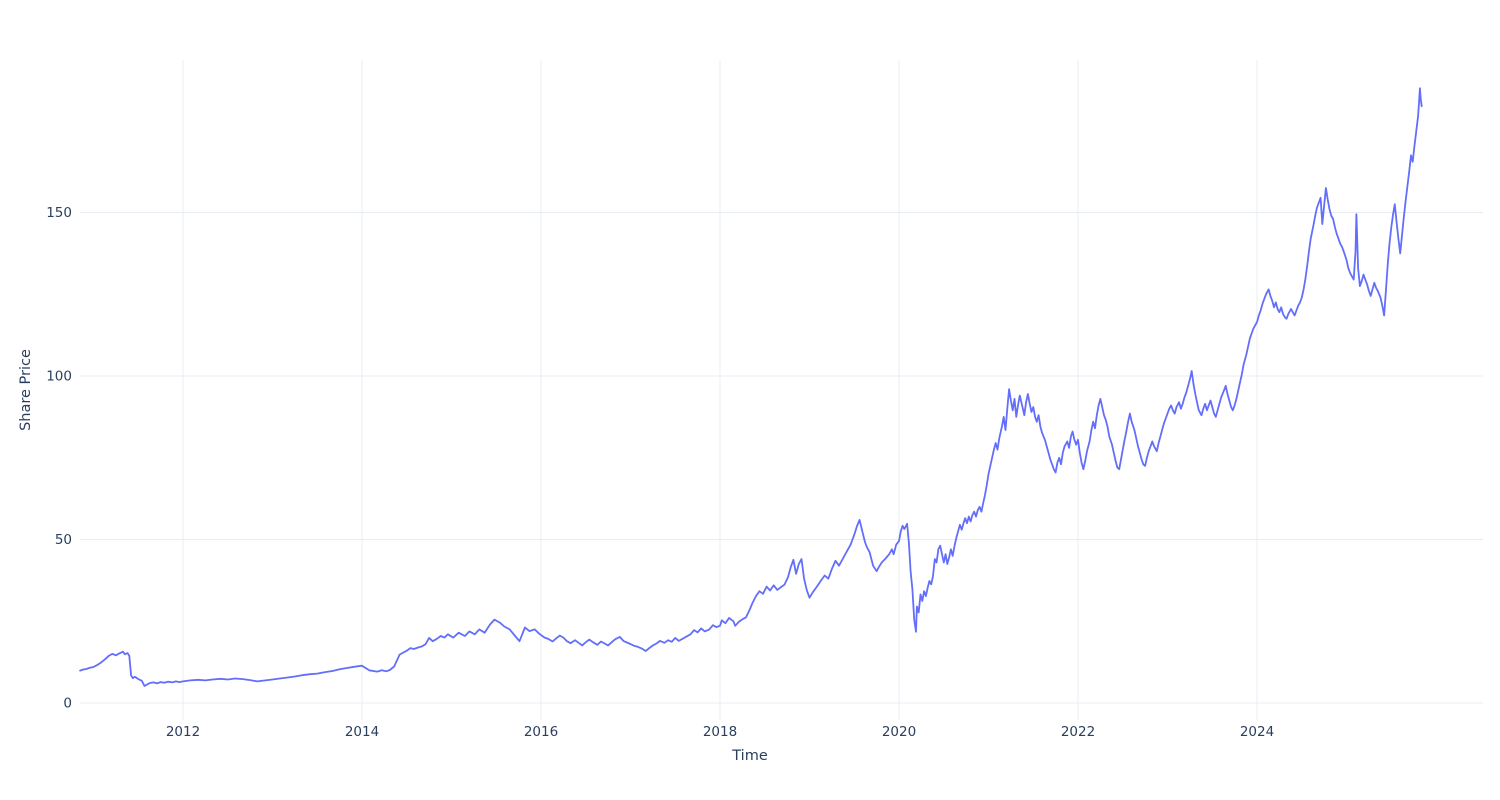 This screenshot has height=800, width=1500. I want to click on x-tick-label: 2022, so click(1078, 732).